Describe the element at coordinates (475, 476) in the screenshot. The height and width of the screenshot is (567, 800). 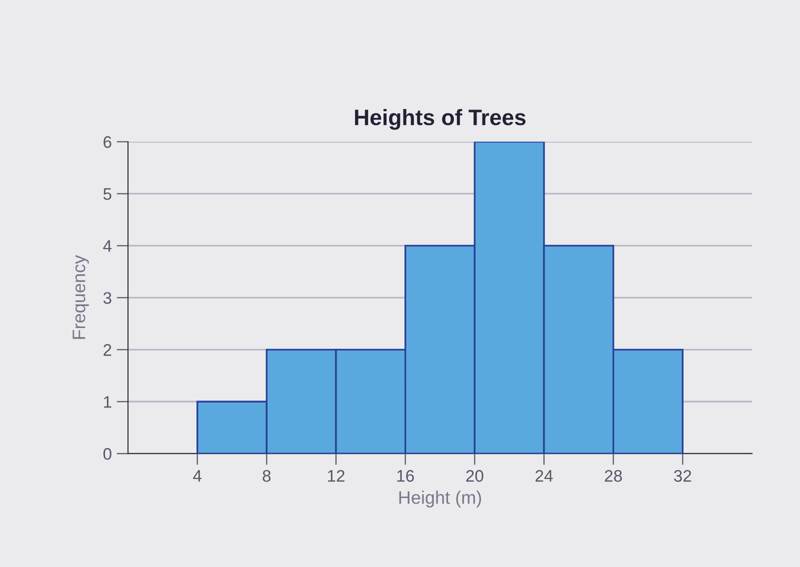
I see `x-tick-label: 20` at that location.